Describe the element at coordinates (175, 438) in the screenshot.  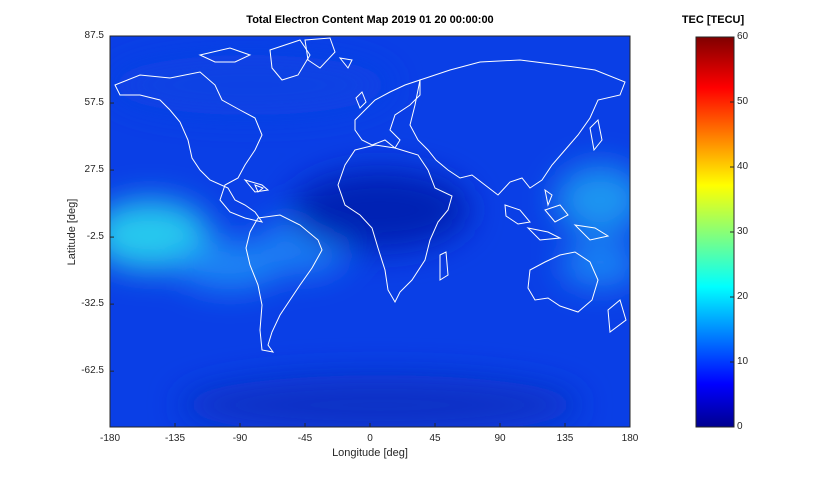
I see `x-tick-label: -135` at that location.